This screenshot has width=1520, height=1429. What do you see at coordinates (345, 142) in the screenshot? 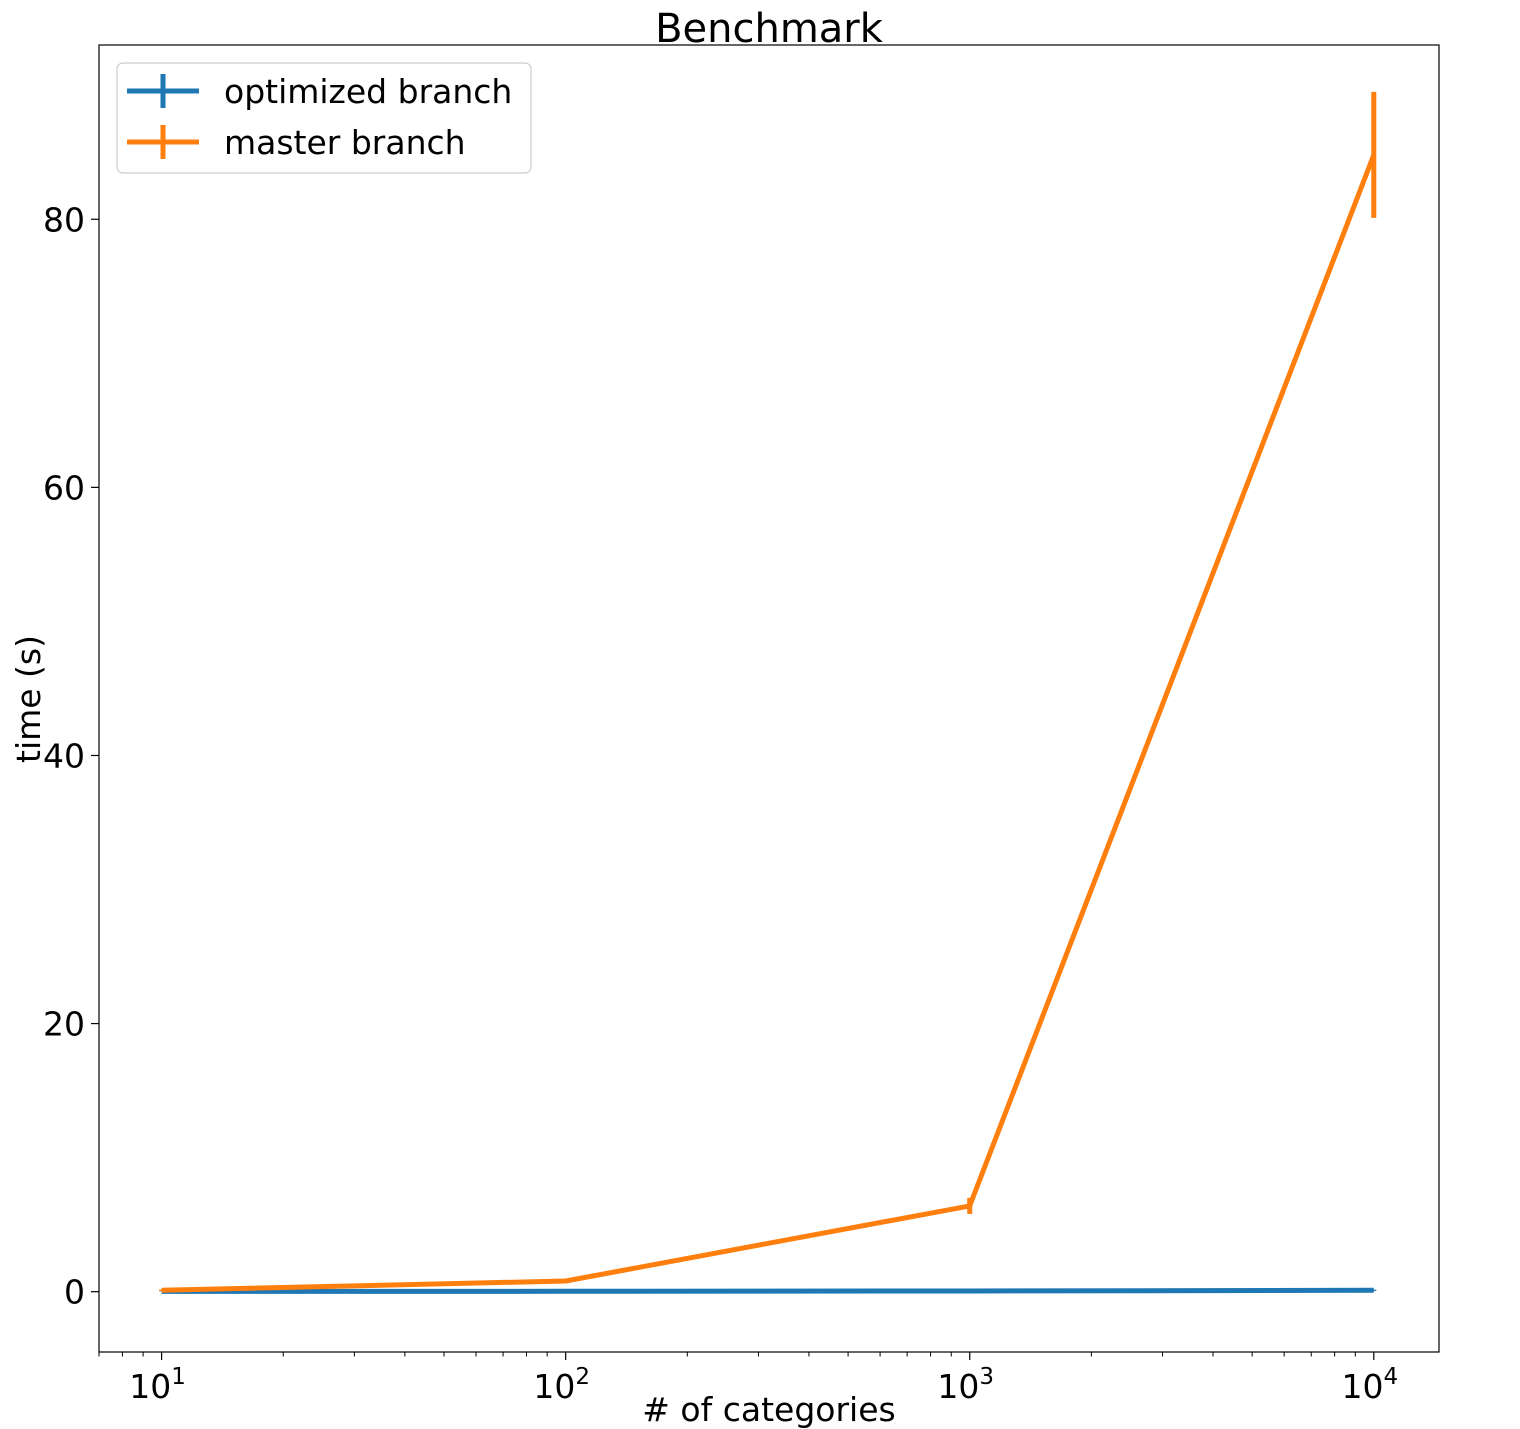
I see `legend-label: master branch` at bounding box center [345, 142].